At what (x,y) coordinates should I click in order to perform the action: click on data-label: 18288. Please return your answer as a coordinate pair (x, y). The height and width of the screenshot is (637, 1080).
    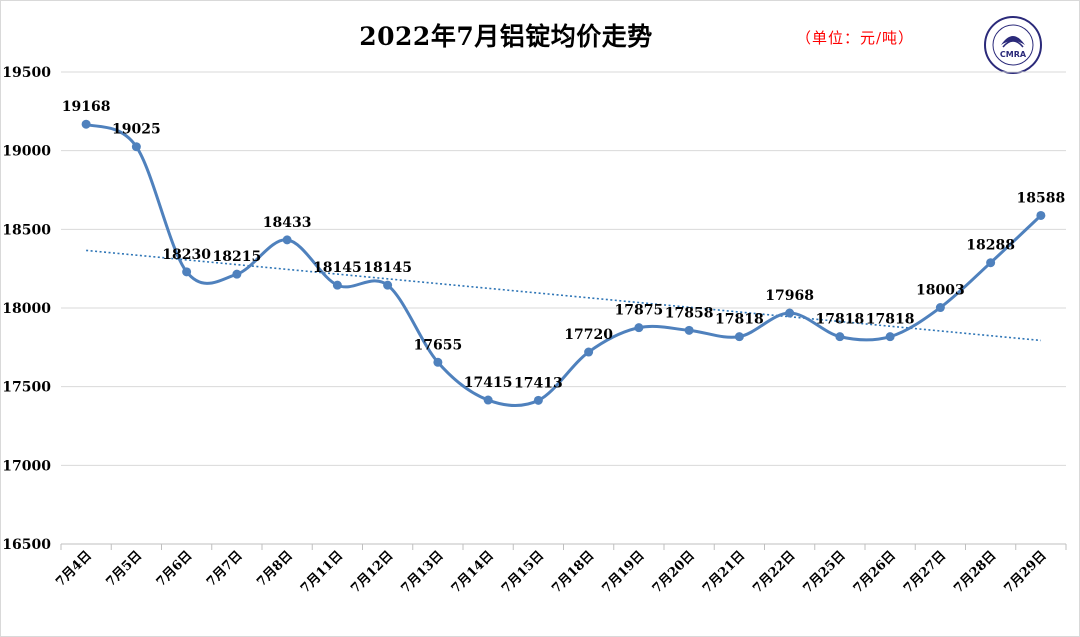
    Looking at the image, I should click on (990, 246).